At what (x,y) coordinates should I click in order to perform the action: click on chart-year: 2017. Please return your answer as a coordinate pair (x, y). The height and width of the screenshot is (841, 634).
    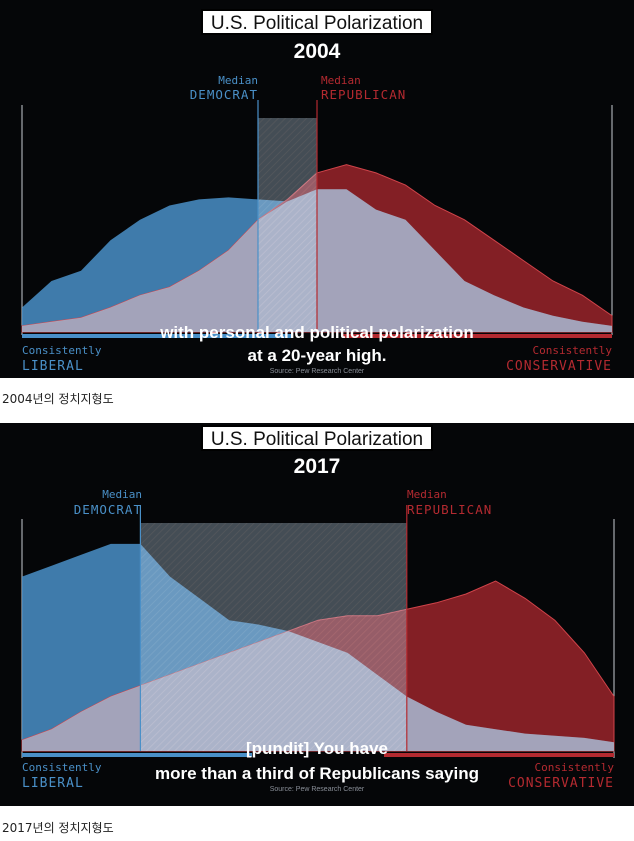
    Looking at the image, I should click on (317, 466).